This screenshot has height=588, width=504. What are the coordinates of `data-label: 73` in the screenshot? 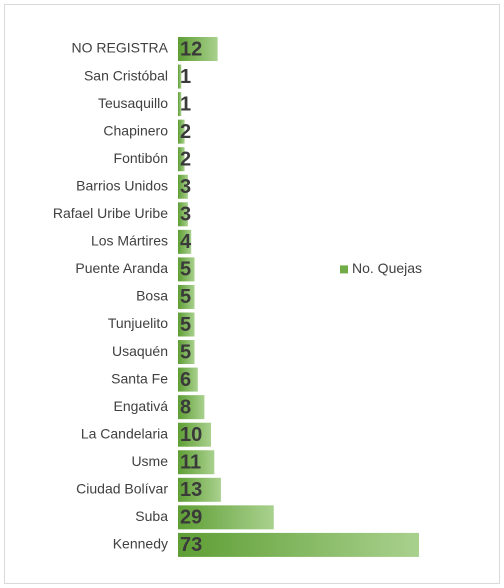 It's located at (191, 545).